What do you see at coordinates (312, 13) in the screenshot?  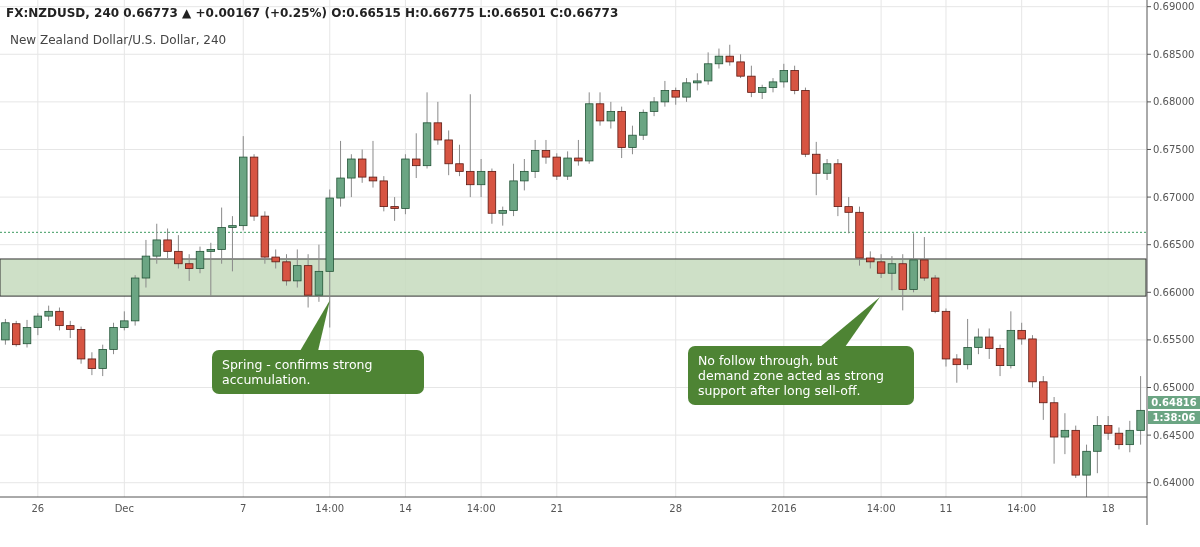 I see `text: FX:NZDUSD, 240 0.66773 ▲ +0.00167 (+0.25%) O:0.66515 H:0.66775 L:0.66501 C:0.66773` at bounding box center [312, 13].